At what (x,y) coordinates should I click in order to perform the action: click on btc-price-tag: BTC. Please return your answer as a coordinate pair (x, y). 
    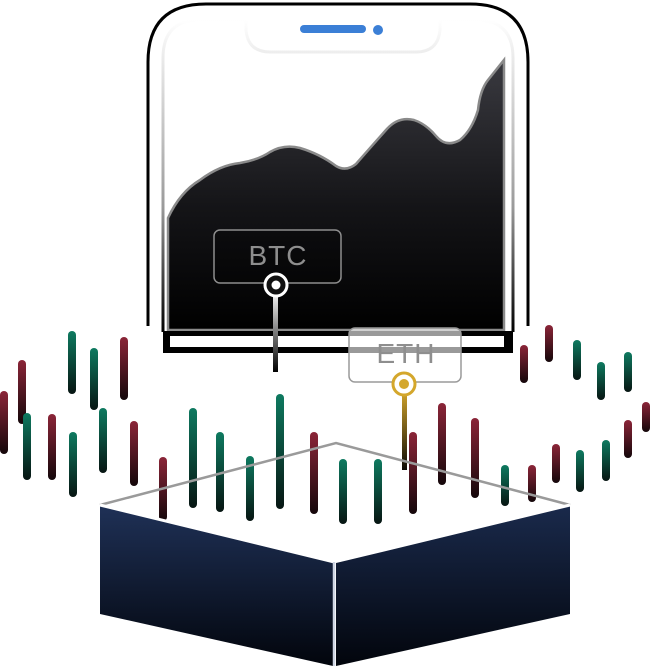
    Looking at the image, I should click on (277, 300).